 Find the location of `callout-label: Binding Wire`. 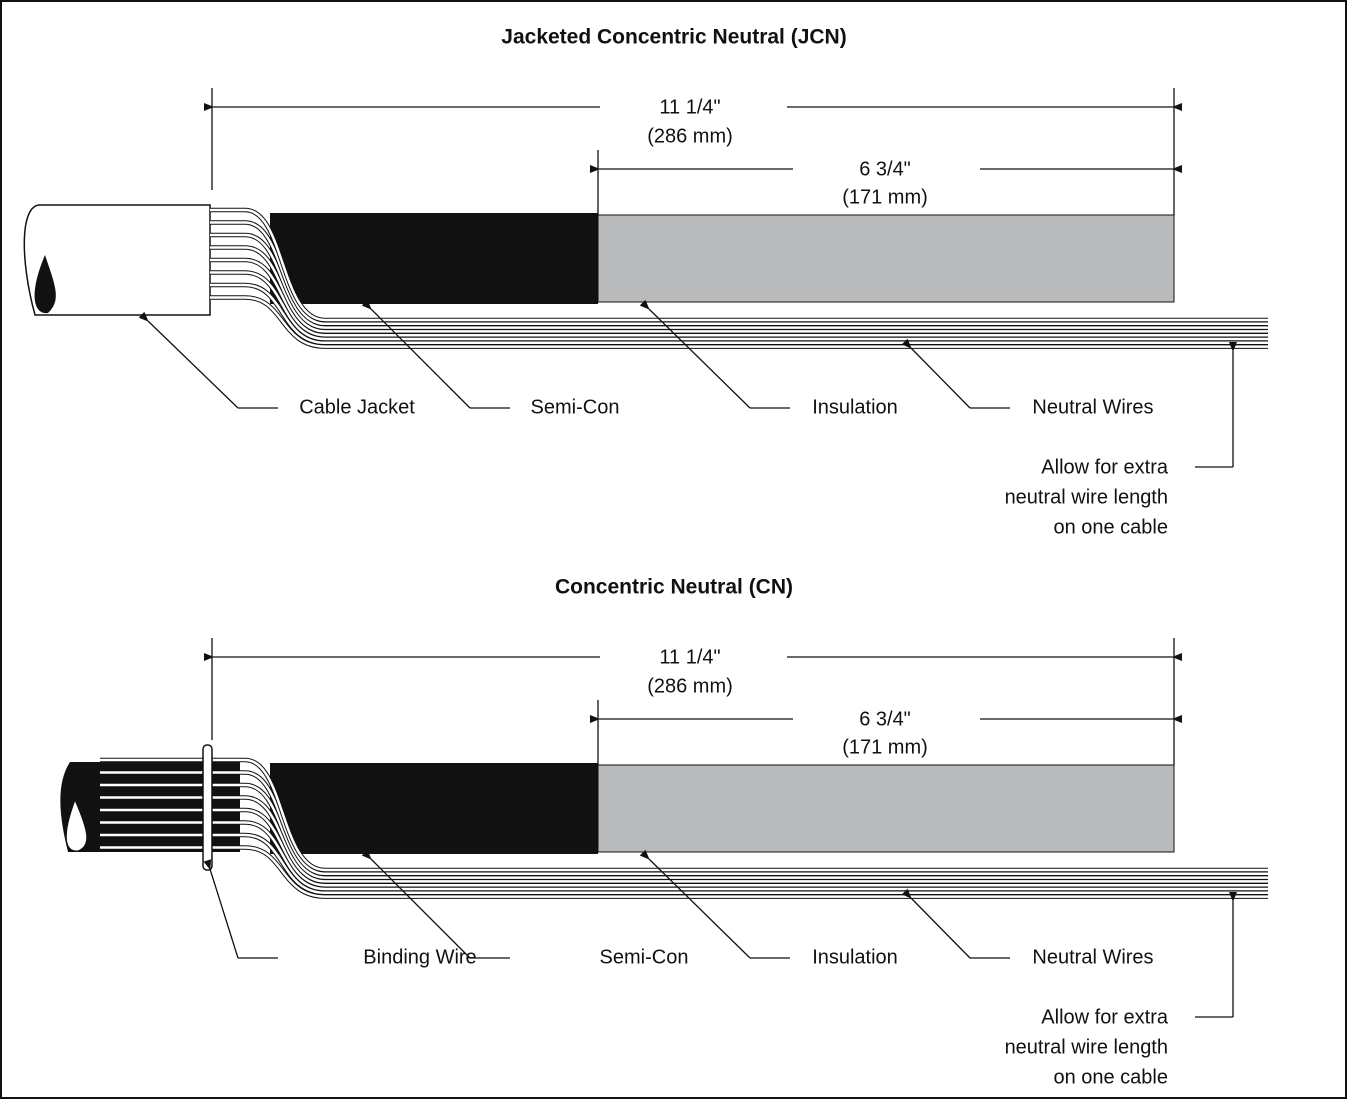

callout-label: Binding Wire is located at coordinates (419, 957).